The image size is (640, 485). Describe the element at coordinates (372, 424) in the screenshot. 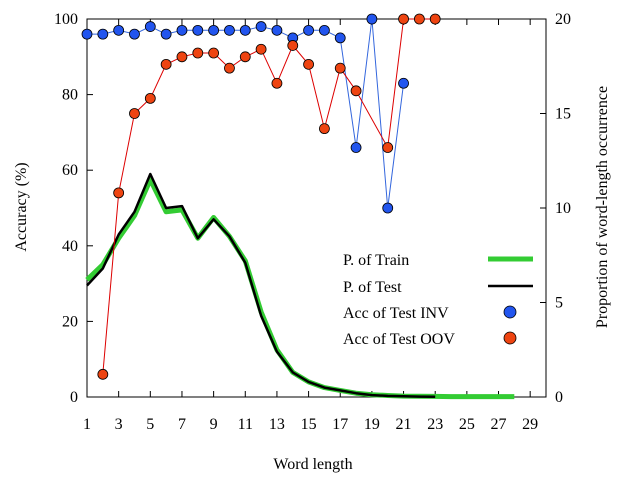

I see `x-tick-label: 19` at that location.